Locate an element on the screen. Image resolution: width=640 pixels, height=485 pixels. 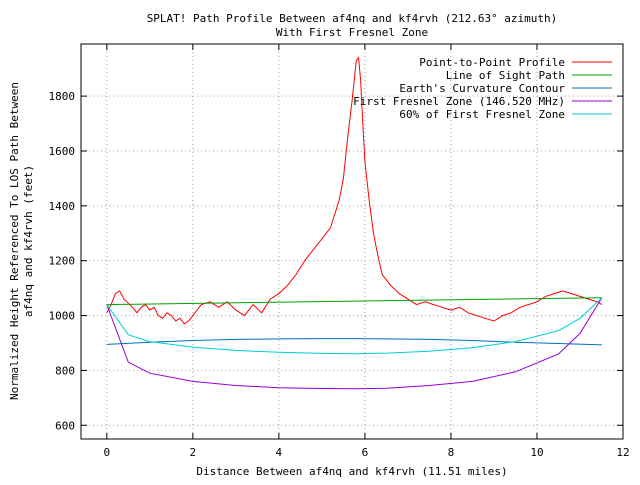
series-line-first-fresnel-zone-146-520-mhz is located at coordinates (354, 343).